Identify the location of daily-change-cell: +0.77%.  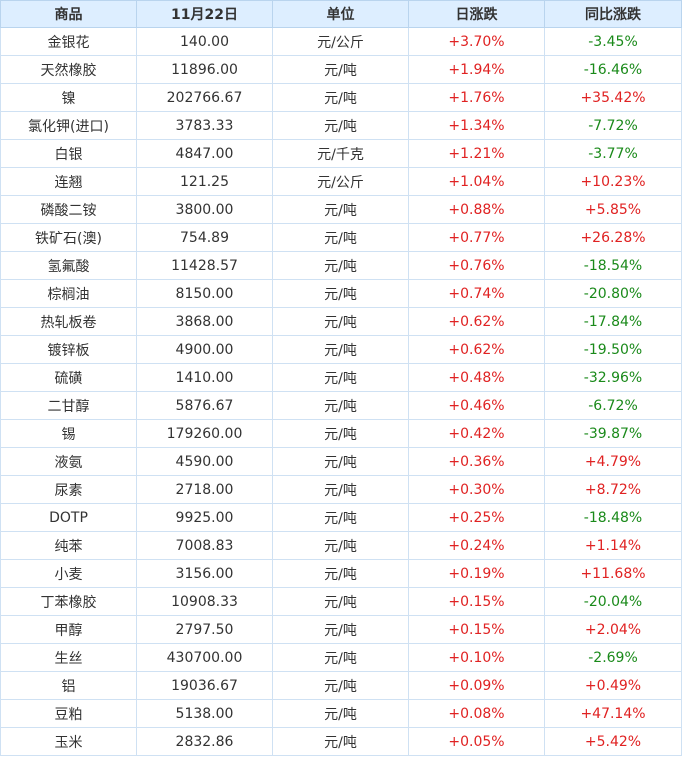
(476, 237).